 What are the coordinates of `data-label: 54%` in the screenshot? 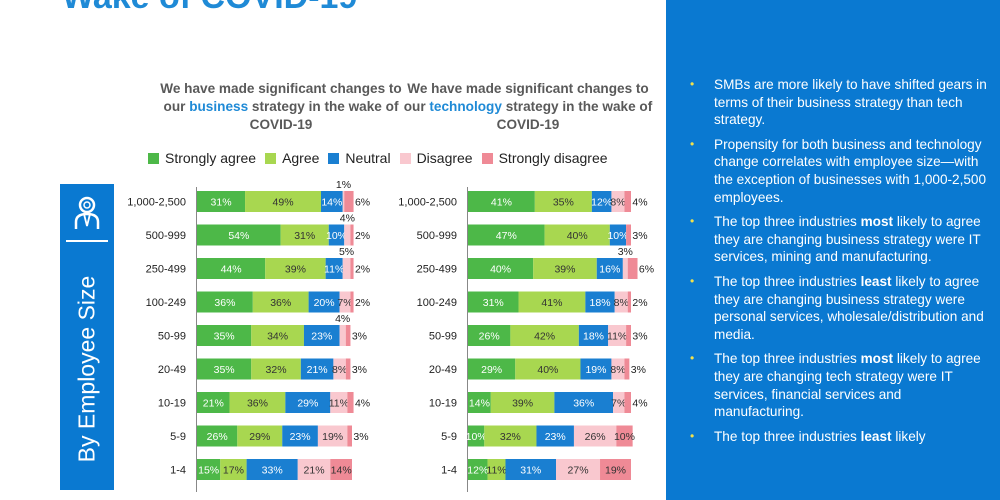 It's located at (238, 236).